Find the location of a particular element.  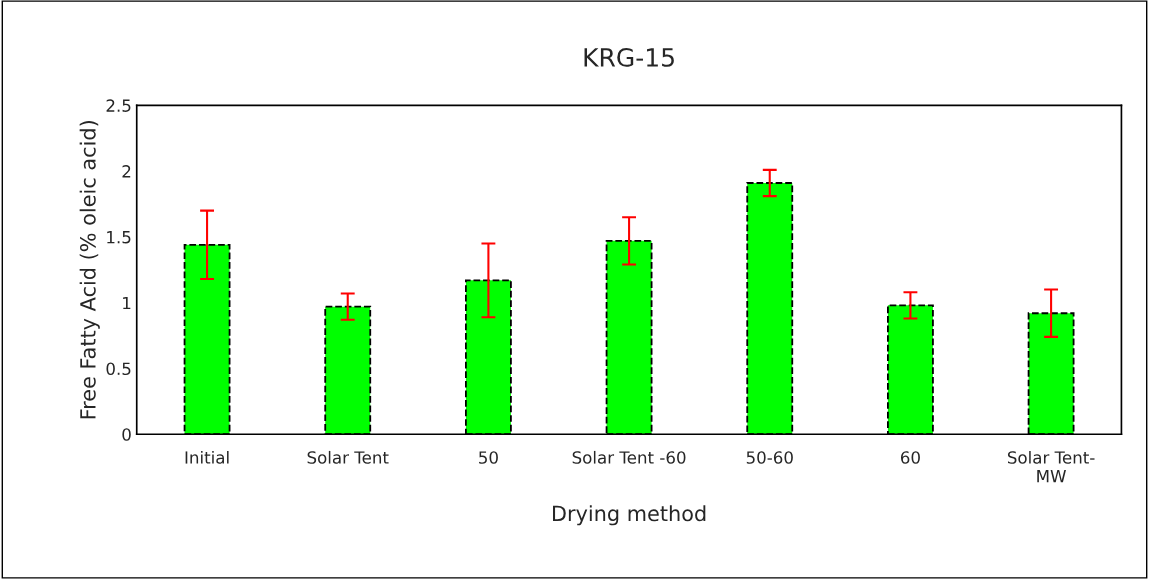

x-tick-label: 60 is located at coordinates (910, 457).